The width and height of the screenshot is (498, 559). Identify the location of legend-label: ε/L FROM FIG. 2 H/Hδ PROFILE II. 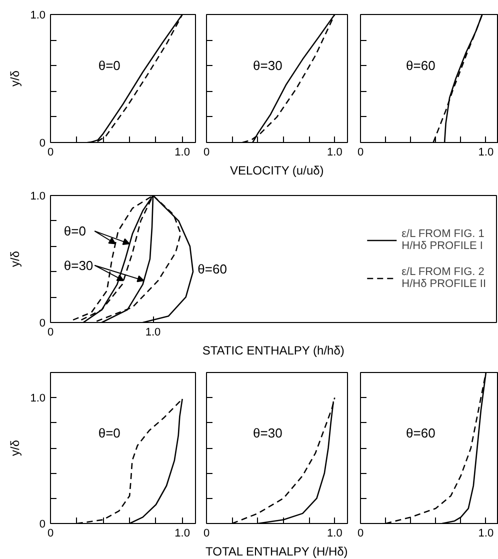
(444, 278).